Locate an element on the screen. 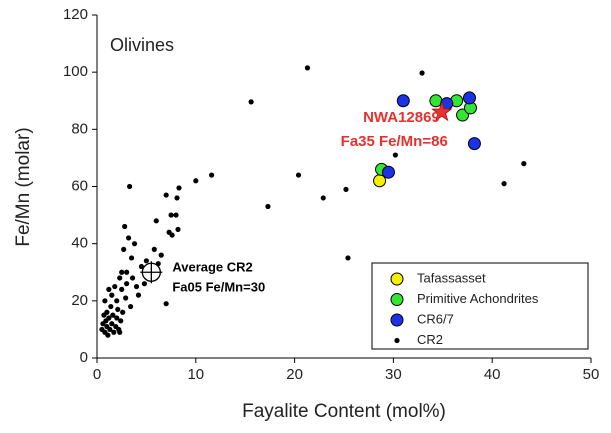 This screenshot has width=611, height=433. x-tick-label: 30 is located at coordinates (393, 374).